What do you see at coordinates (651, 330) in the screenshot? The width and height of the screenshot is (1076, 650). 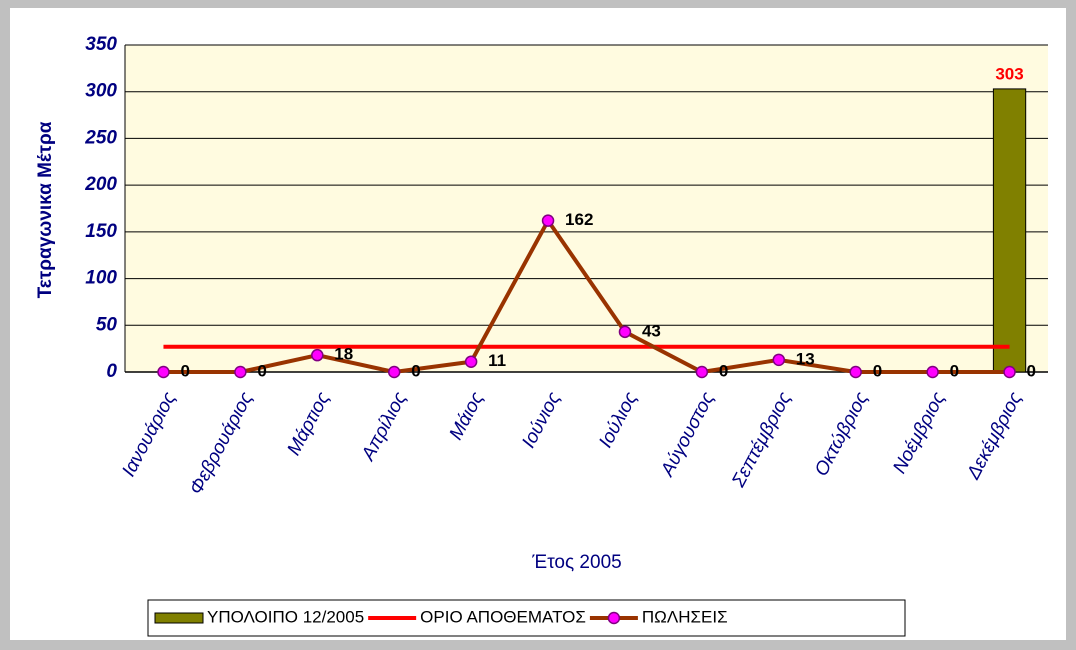 I see `data-label: 43` at bounding box center [651, 330].